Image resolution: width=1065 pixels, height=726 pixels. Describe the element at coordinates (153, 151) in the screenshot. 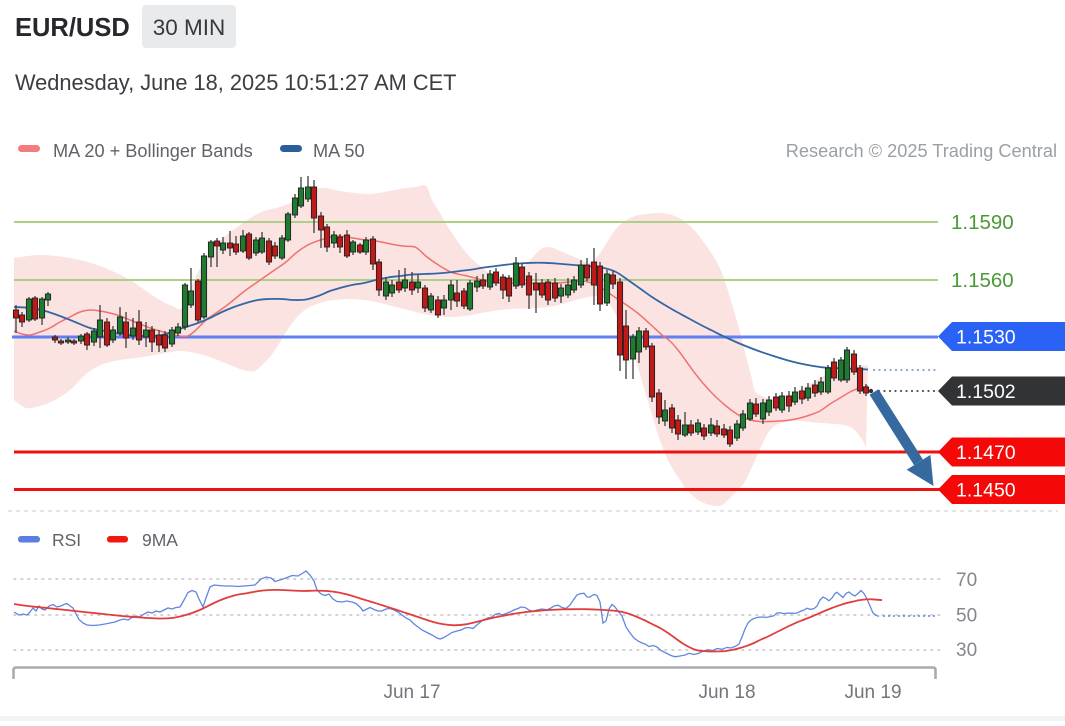

I see `svg-text: MA 20 + Bollinger Bands` at that location.